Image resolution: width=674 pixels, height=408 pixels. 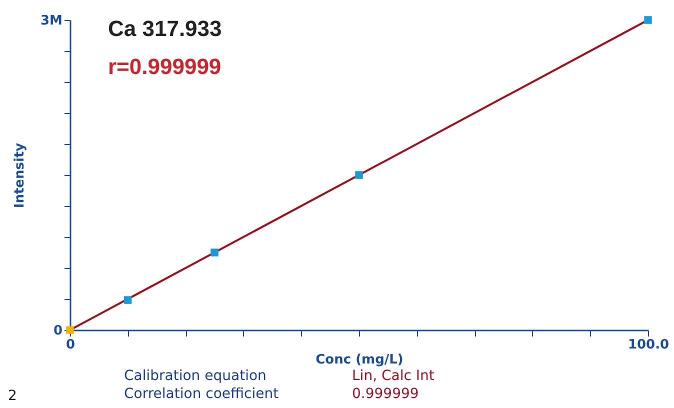 What do you see at coordinates (165, 67) in the screenshot?
I see `text: r=0.999999` at bounding box center [165, 67].